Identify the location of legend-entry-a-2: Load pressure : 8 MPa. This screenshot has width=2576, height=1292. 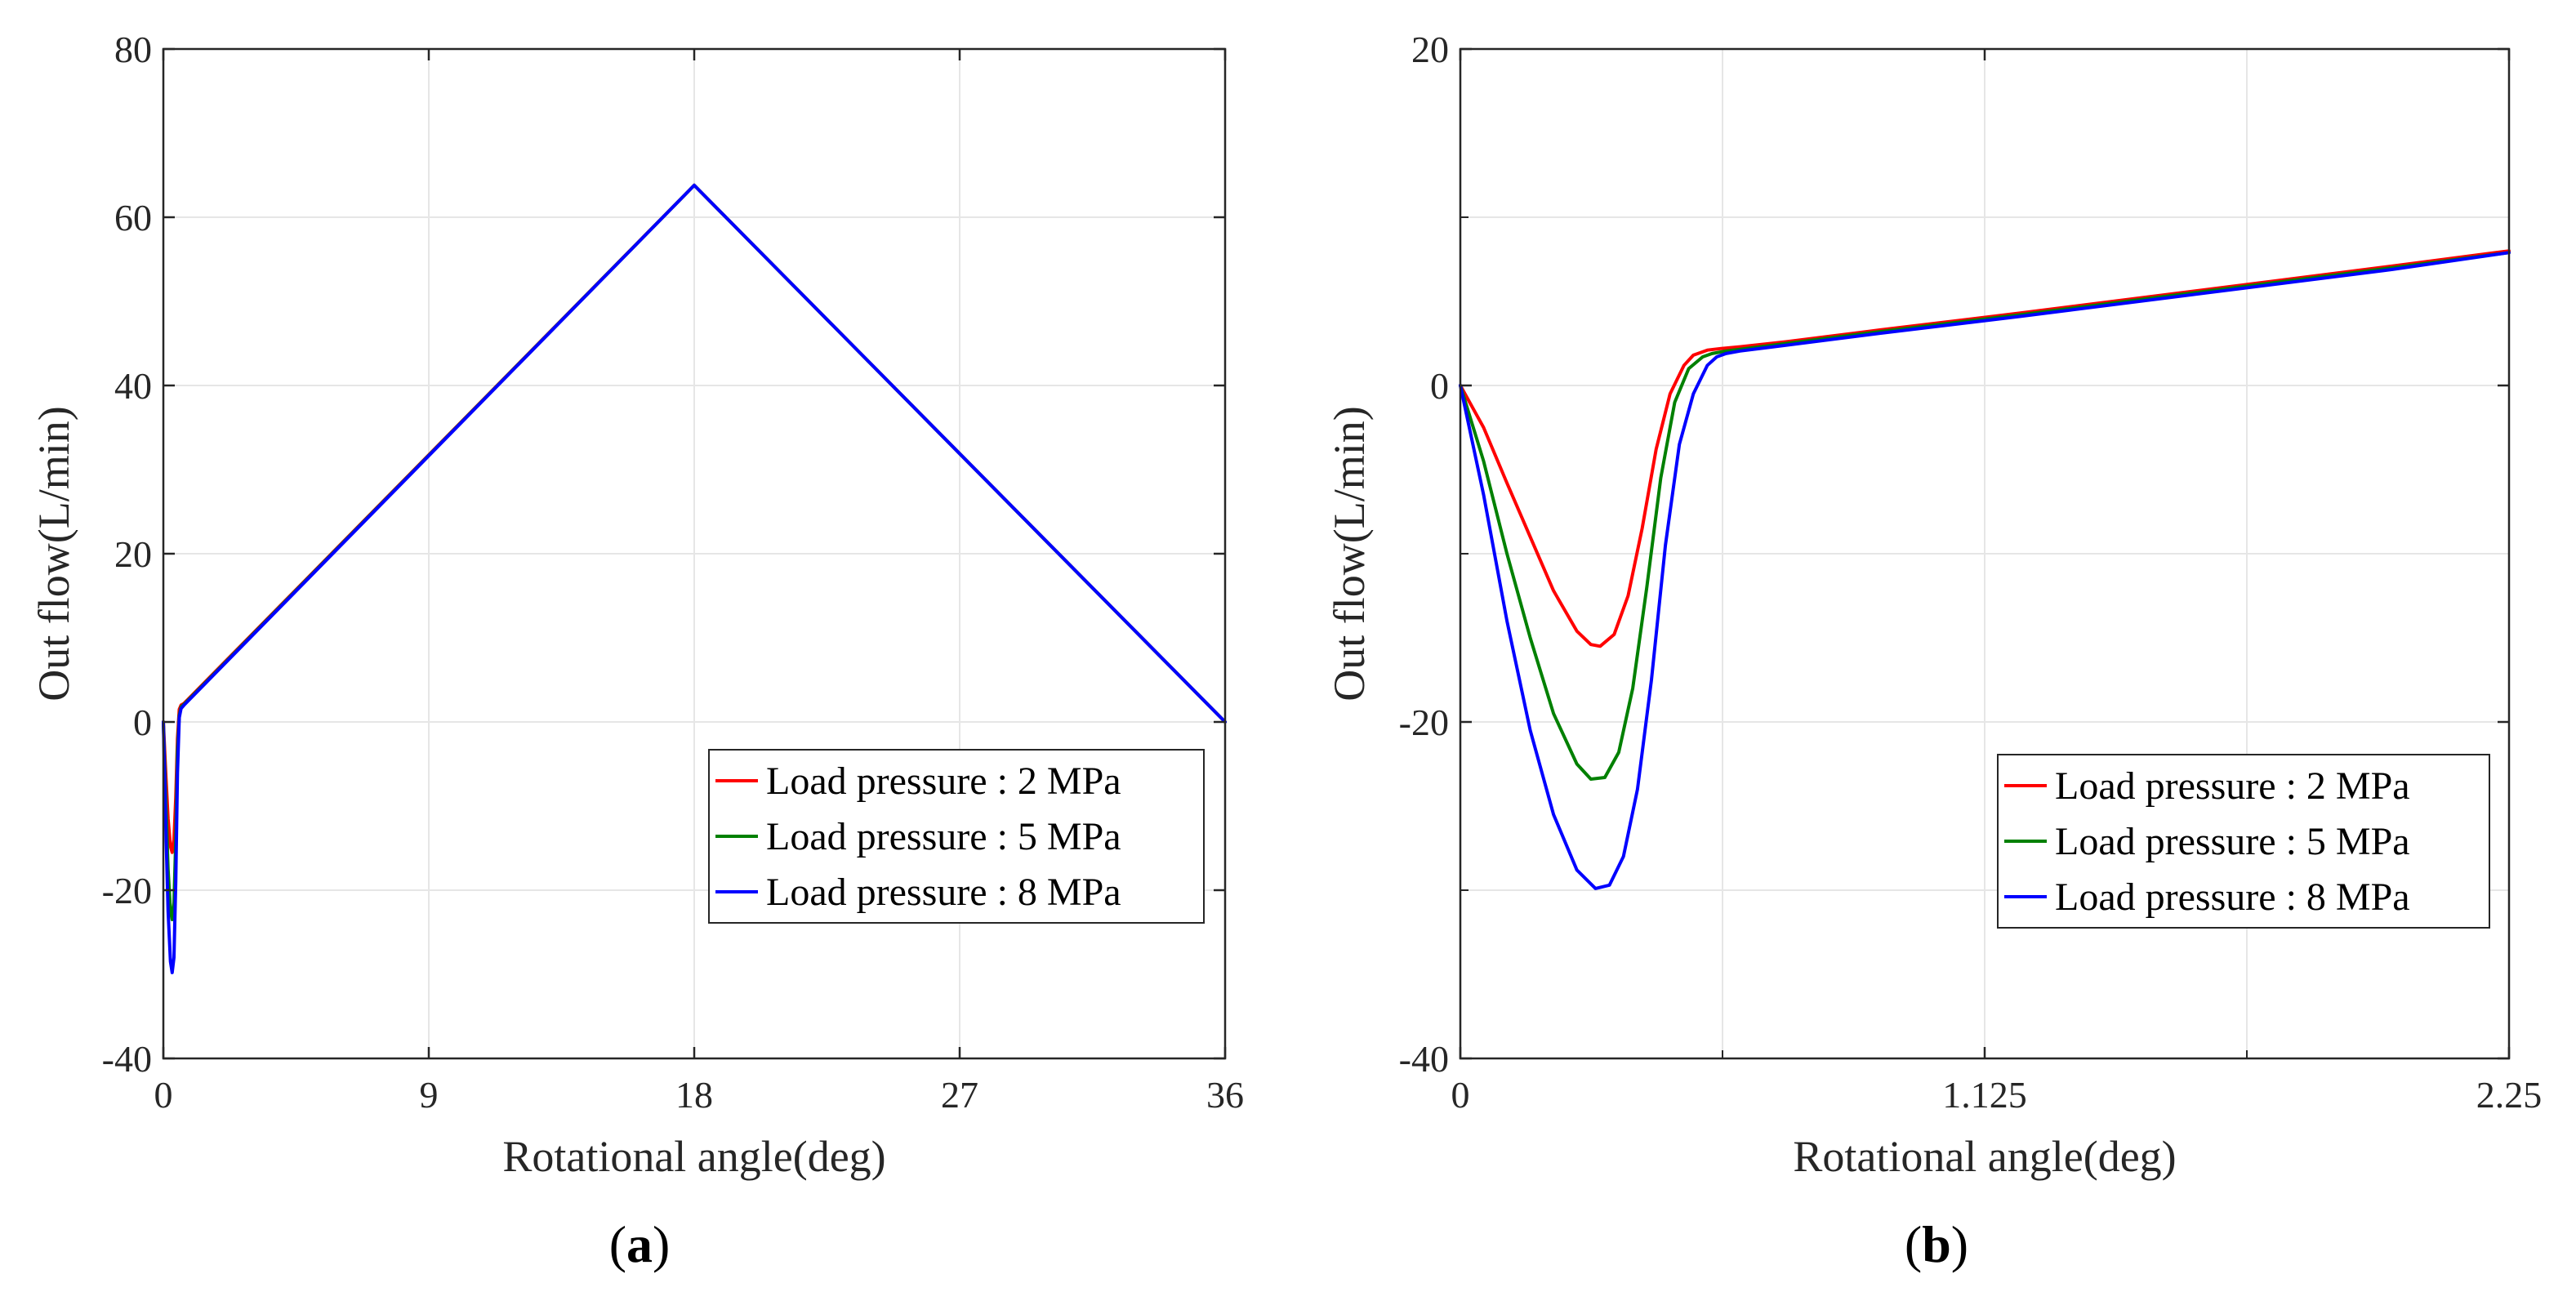
(943, 892).